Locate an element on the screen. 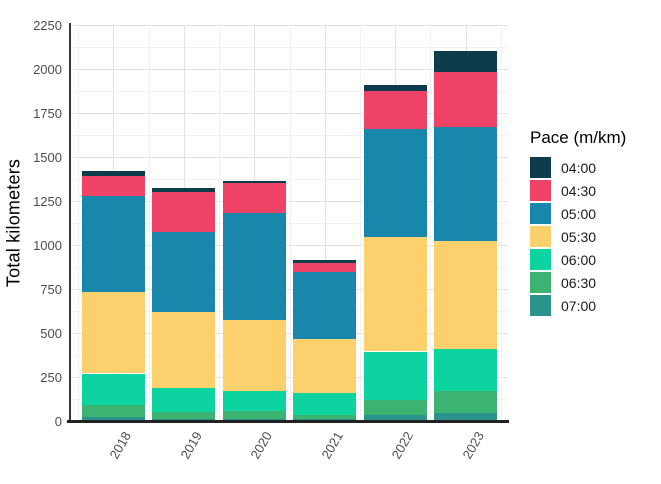 The image size is (661, 484). legend-title: Pace (m/km) is located at coordinates (578, 137).